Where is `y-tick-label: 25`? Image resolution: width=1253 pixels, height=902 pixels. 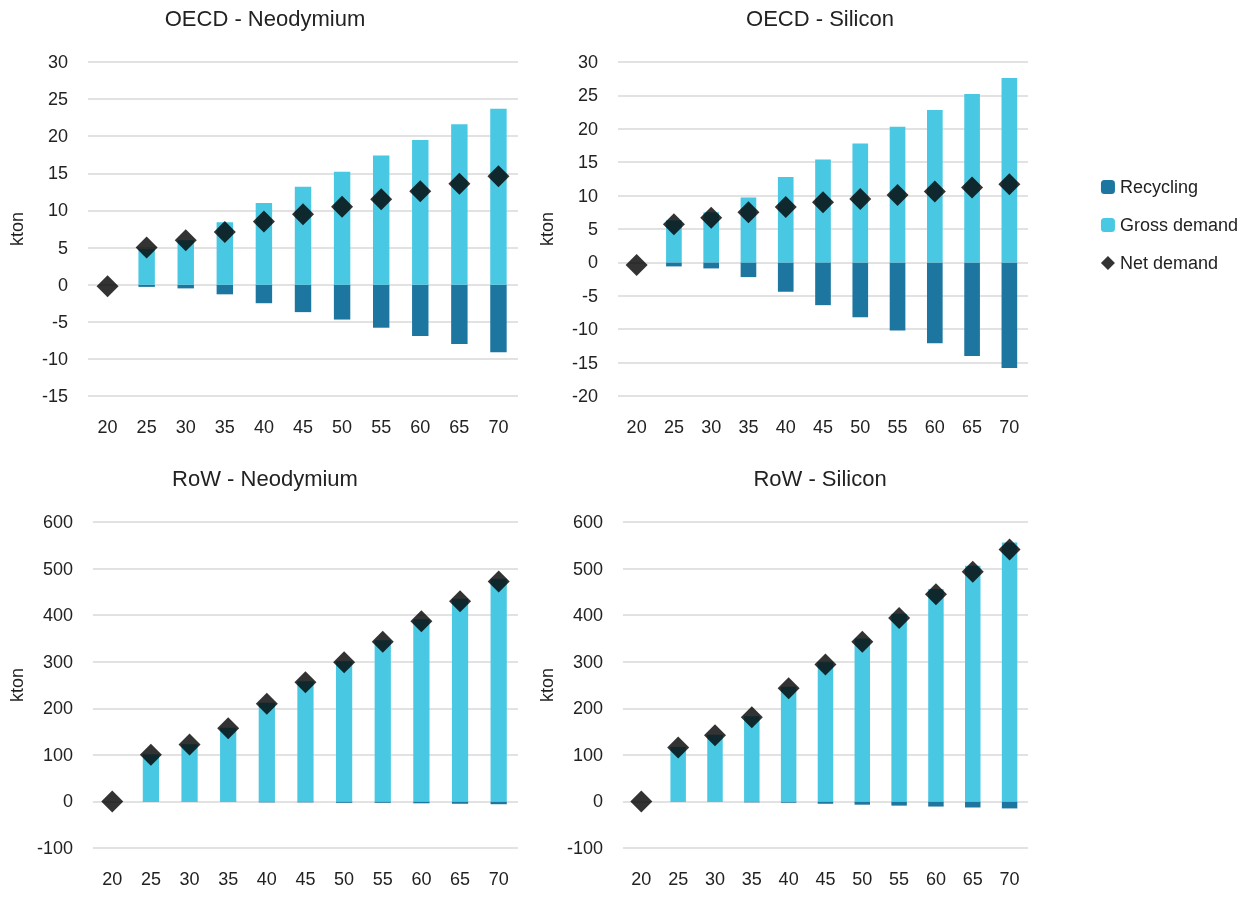
y-tick-label: 25 is located at coordinates (57, 99).